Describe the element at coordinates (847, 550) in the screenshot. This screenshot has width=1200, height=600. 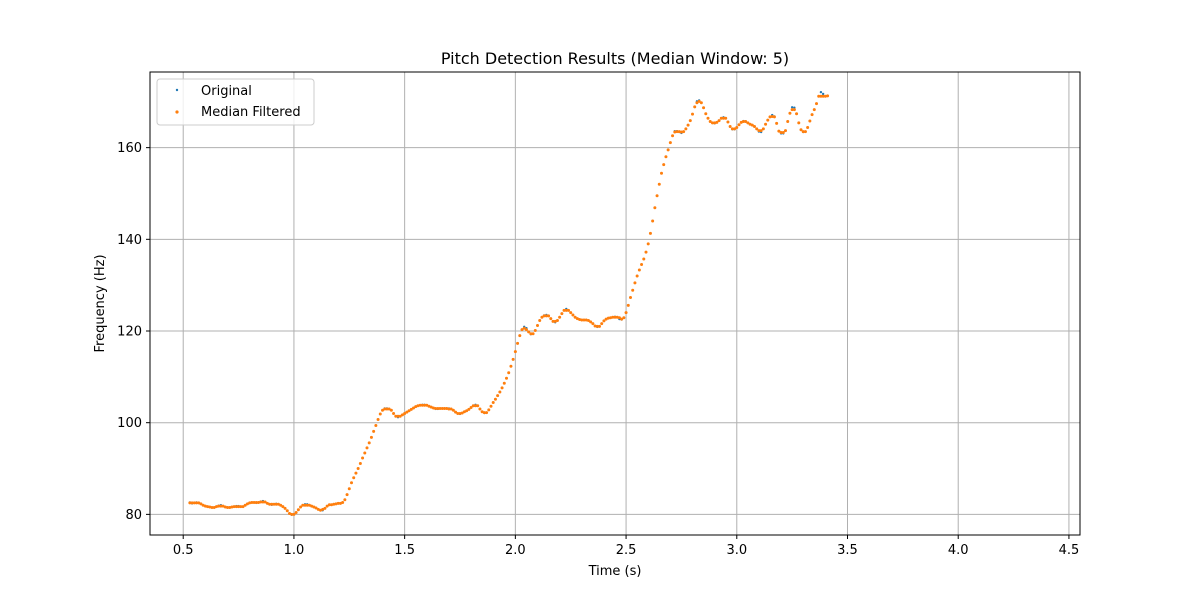
I see `x-tick-label: 3.5` at that location.